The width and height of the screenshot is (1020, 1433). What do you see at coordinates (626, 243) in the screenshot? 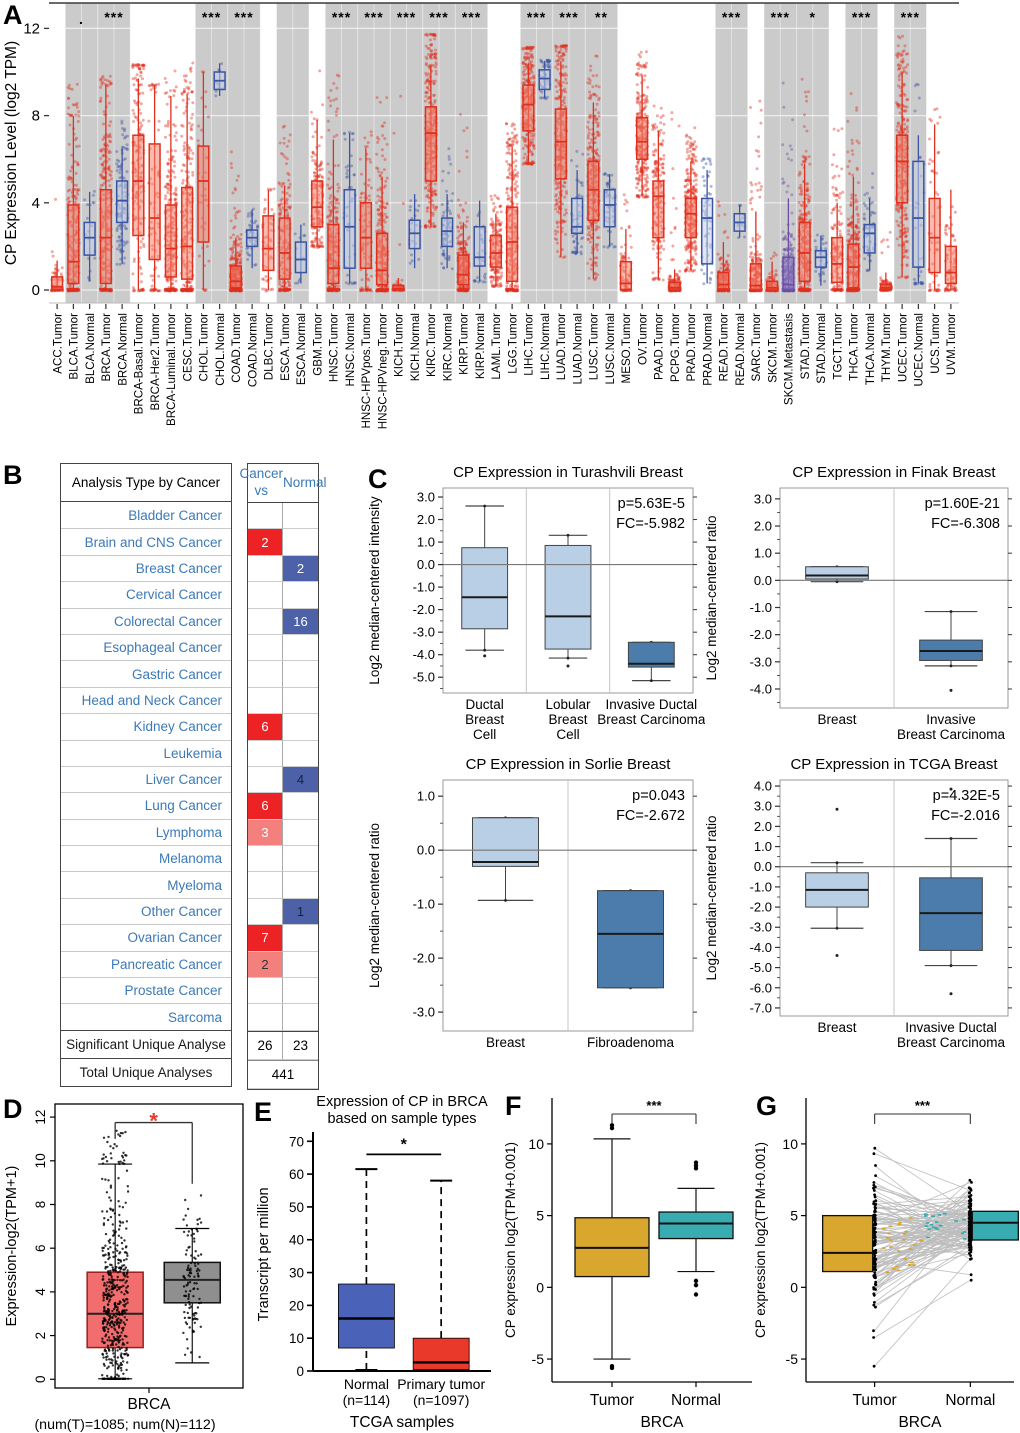
I see `timer-group-MESO.Tumor` at bounding box center [626, 243].